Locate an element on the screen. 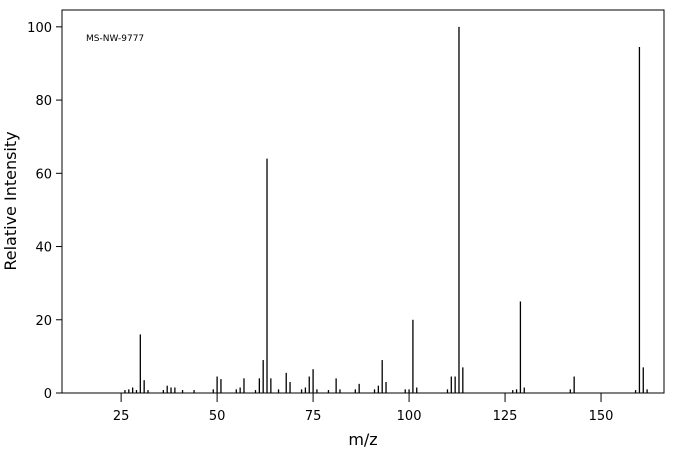  x-axis-label: m/z is located at coordinates (362, 439).